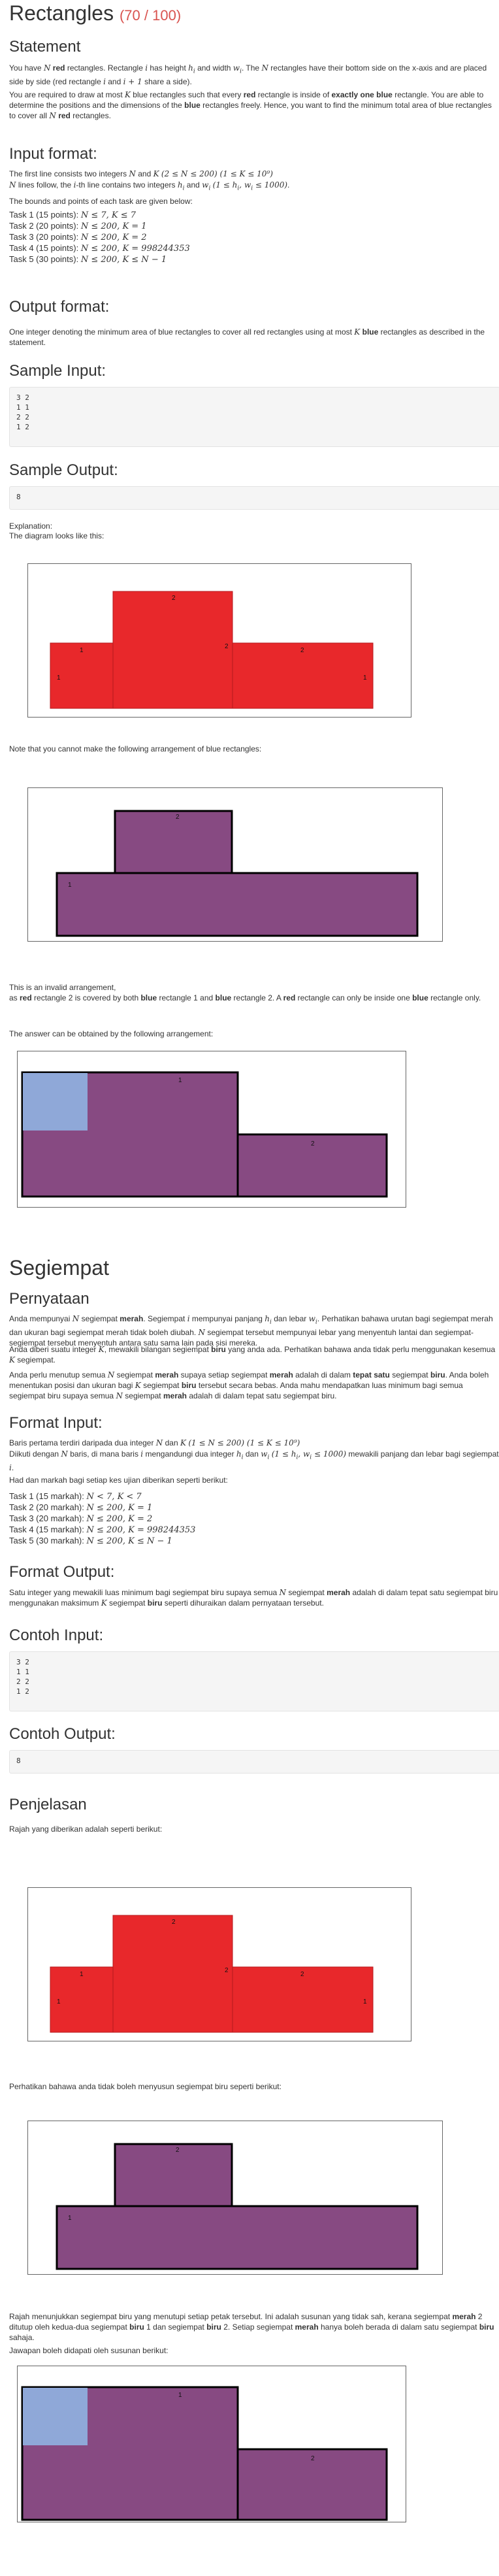  Describe the element at coordinates (48, 1804) in the screenshot. I see `heading-explanation-ms: Penjelasan` at that location.